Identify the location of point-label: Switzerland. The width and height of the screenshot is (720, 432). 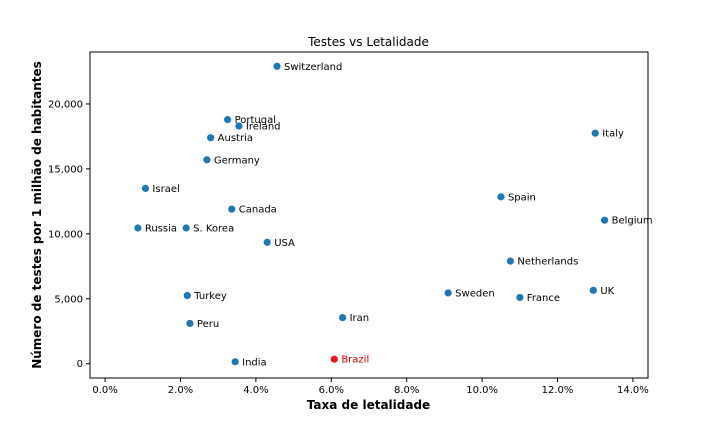
(313, 67).